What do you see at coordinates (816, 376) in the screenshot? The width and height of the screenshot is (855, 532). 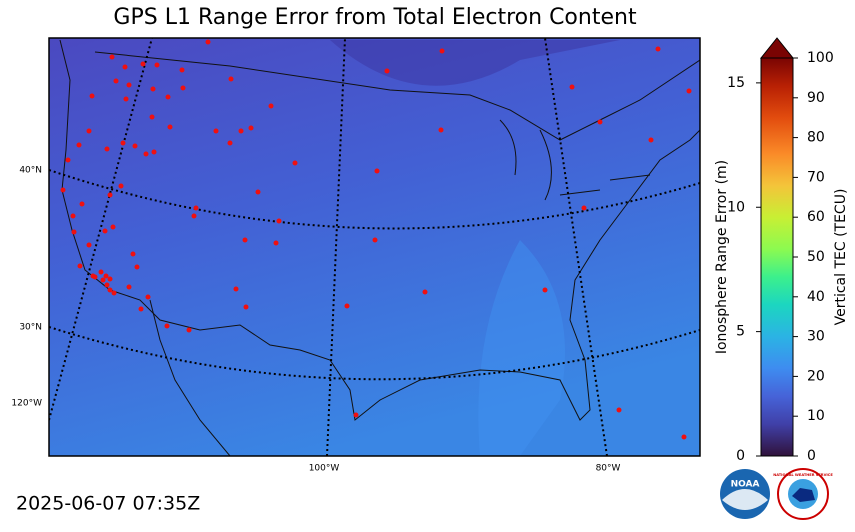 I see `tick-label: 20` at bounding box center [816, 376].